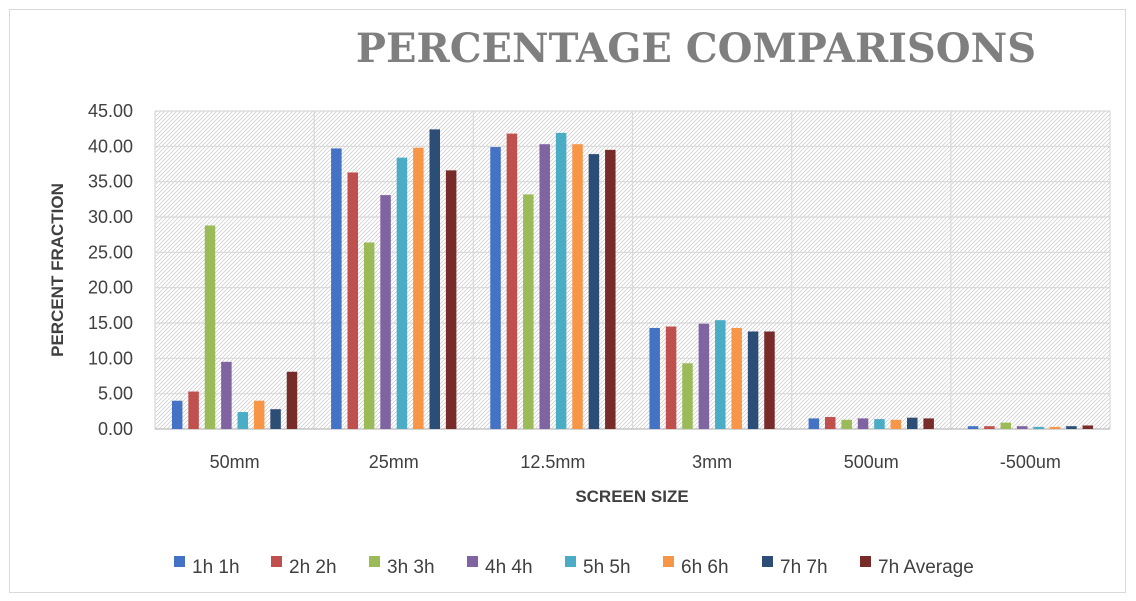 Image resolution: width=1136 pixels, height=601 pixels. Describe the element at coordinates (394, 462) in the screenshot. I see `x-tick-label: 25mm` at that location.